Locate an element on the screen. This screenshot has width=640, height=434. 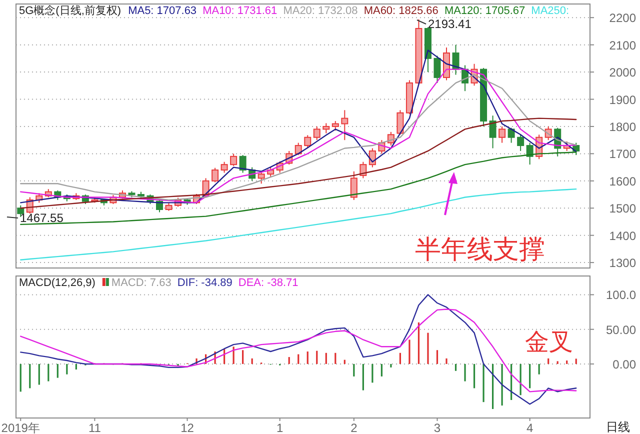
y-tick-label: 1300 is located at coordinates (622, 263).